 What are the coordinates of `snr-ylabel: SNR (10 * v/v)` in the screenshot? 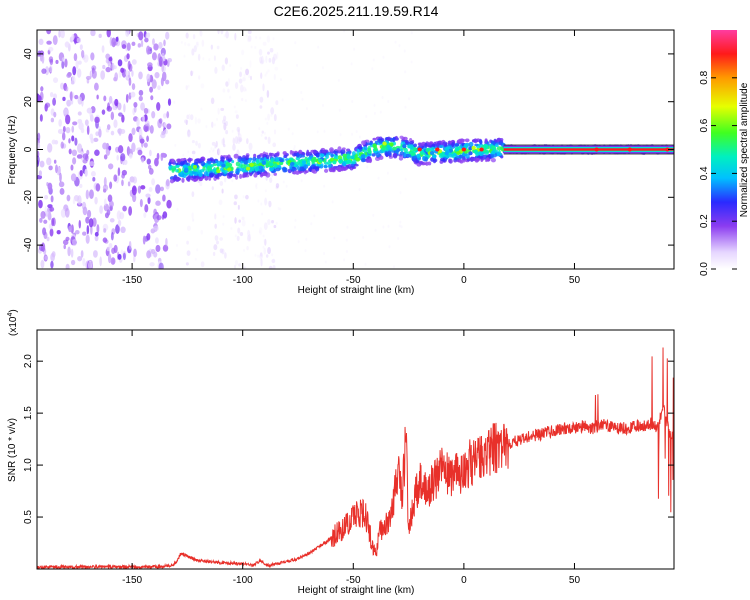 It's located at (12, 450).